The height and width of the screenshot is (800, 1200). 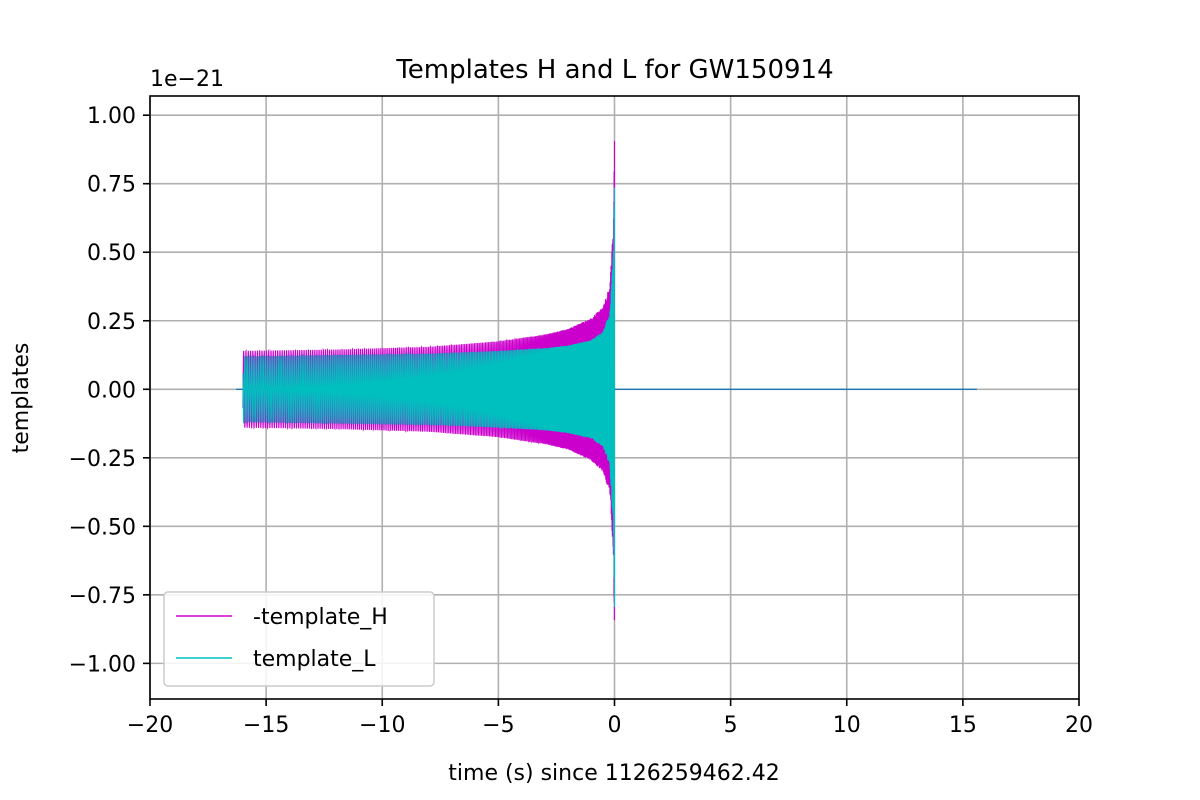 What do you see at coordinates (382, 725) in the screenshot?
I see `x-tick-label: −10` at bounding box center [382, 725].